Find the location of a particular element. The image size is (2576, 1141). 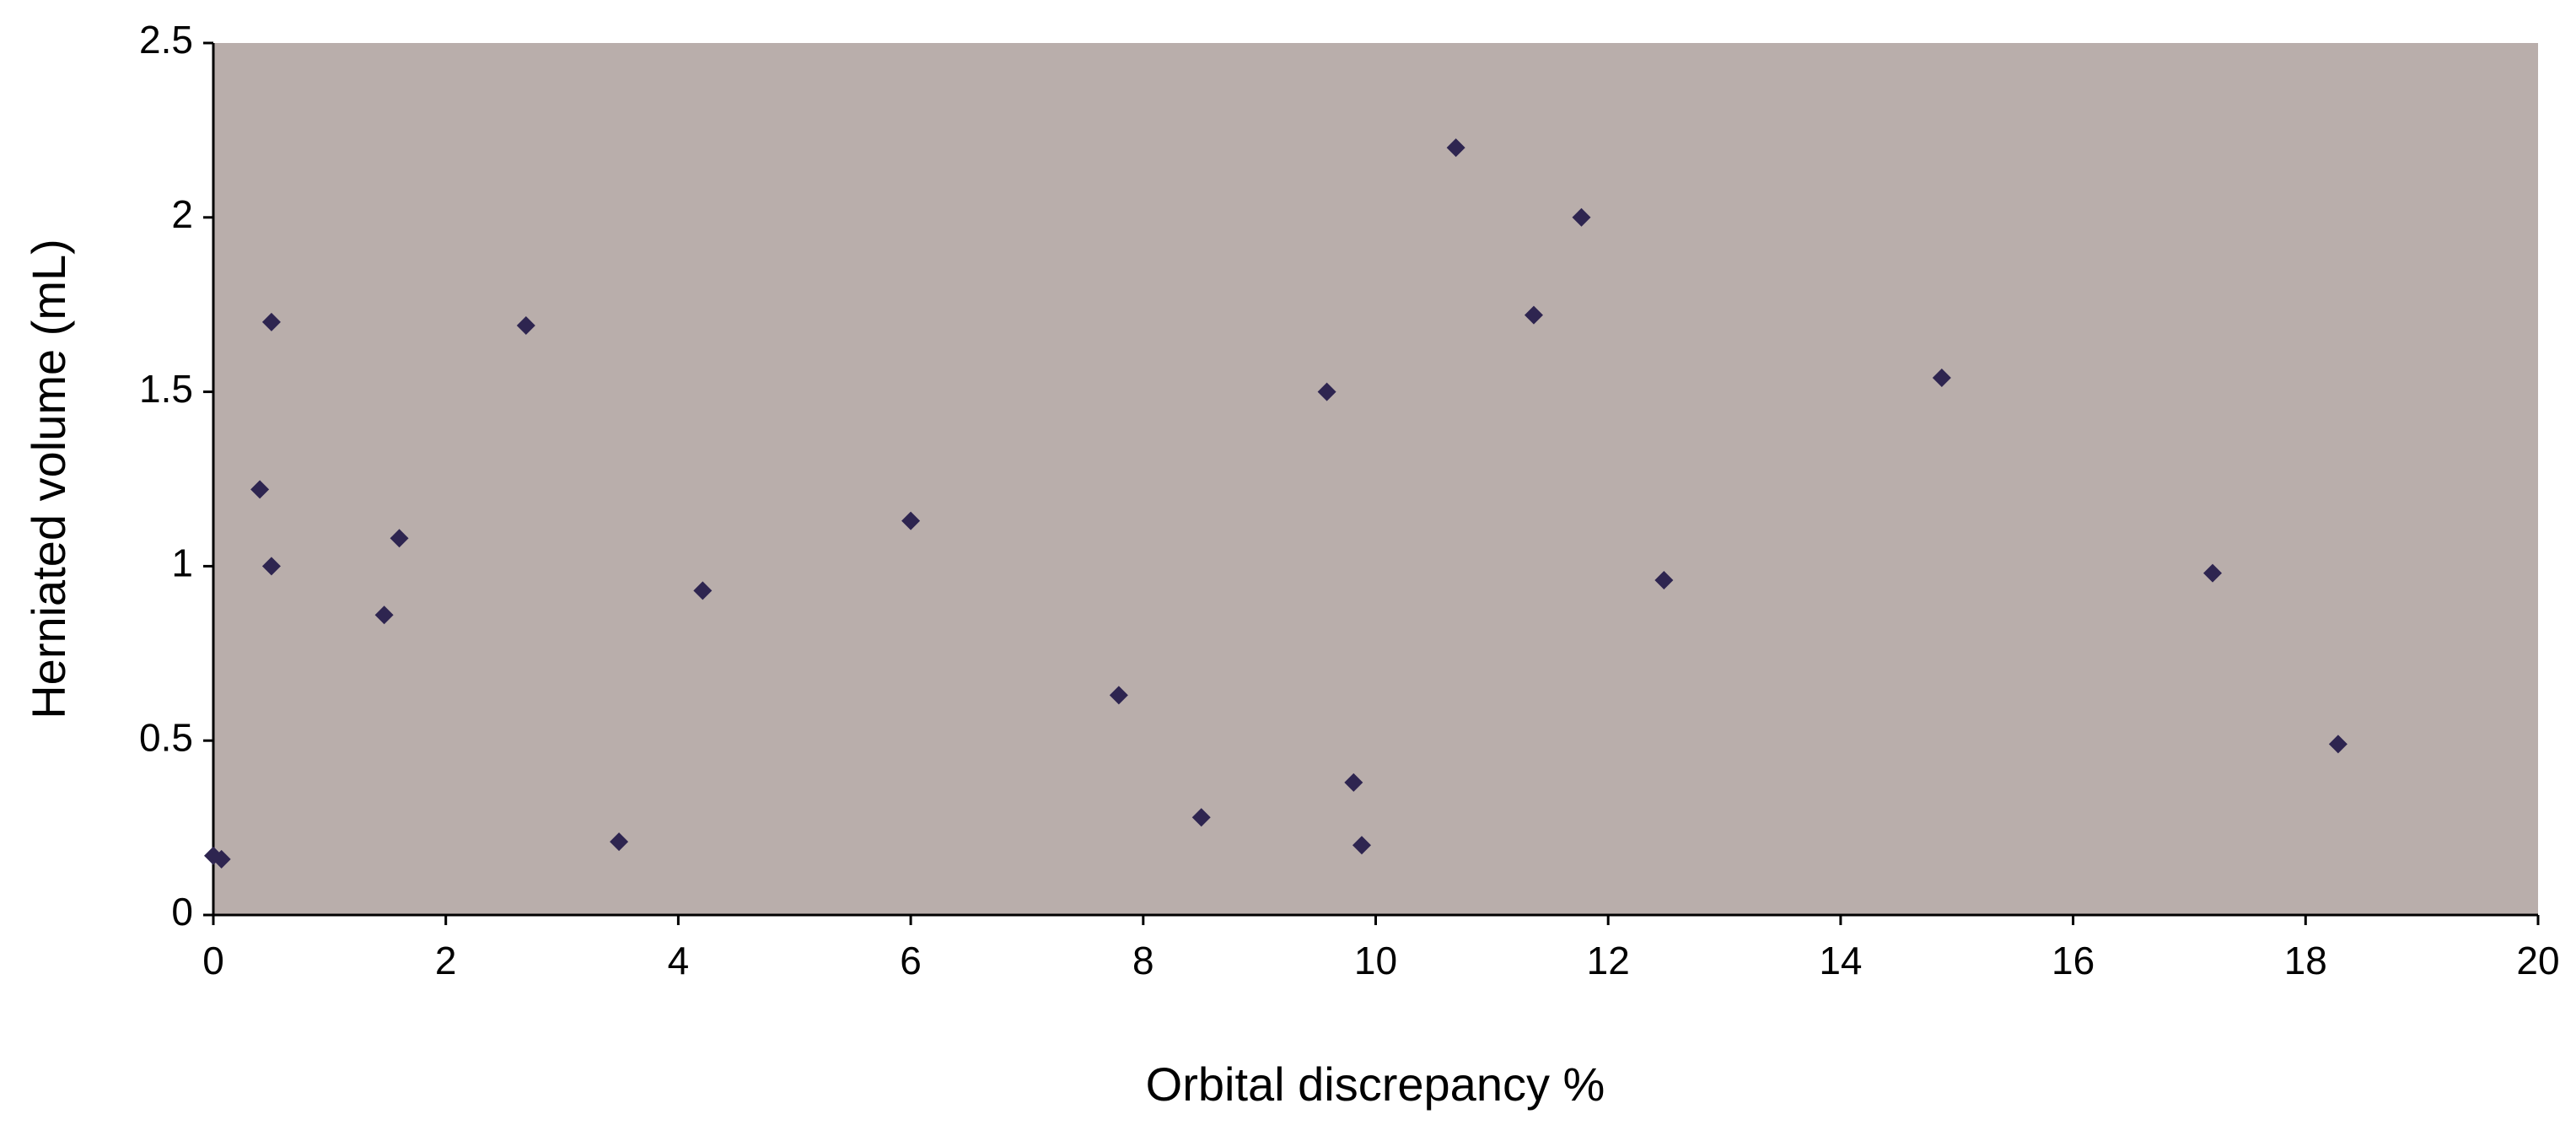

x-tick-label: 2 is located at coordinates (446, 960).